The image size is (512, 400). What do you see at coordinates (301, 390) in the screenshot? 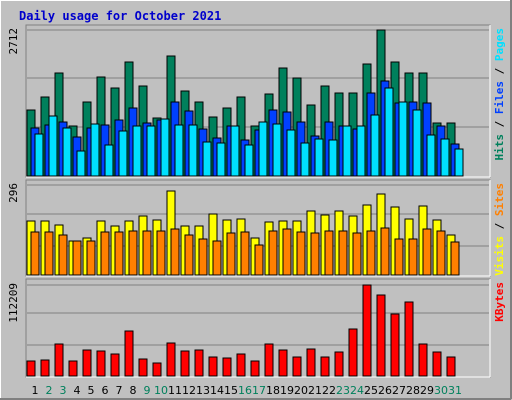
I see `day-label-20: 20` at bounding box center [301, 390].